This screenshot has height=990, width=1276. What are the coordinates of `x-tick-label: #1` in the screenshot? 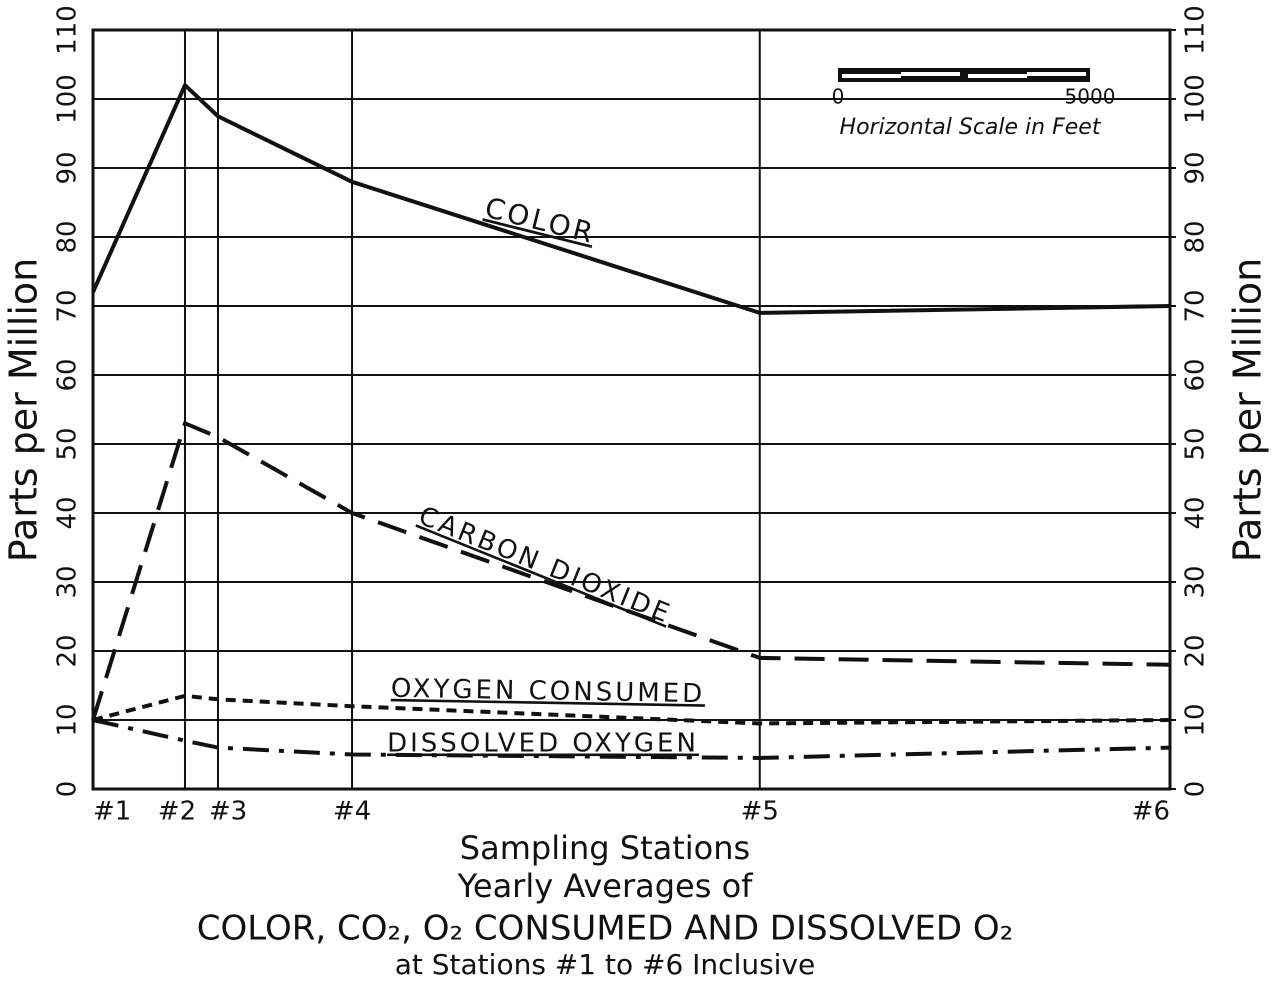 It's located at (112, 812).